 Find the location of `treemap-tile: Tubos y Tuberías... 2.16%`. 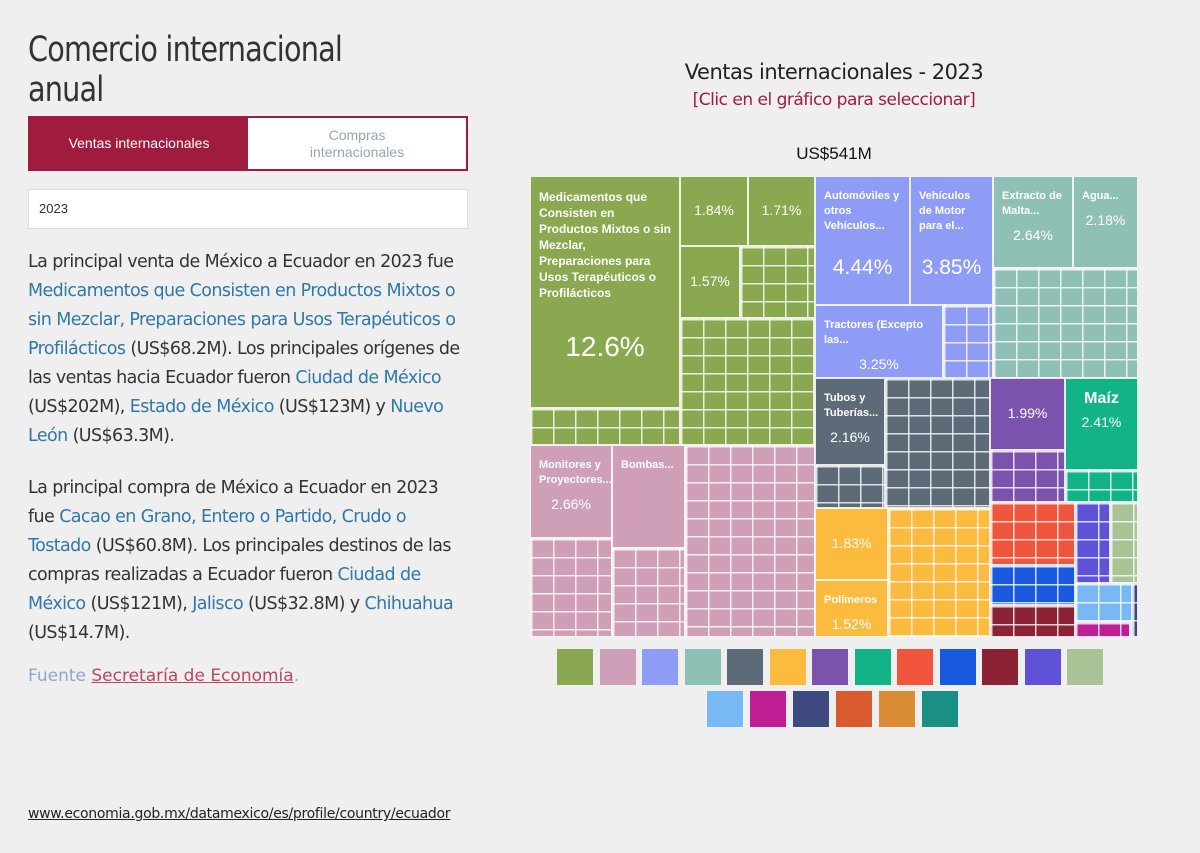

treemap-tile: Tubos y Tuberías... 2.16% is located at coordinates (850, 421).